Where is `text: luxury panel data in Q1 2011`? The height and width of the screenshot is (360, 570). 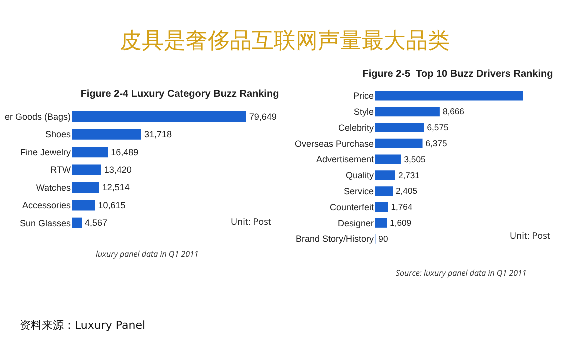 text: luxury panel data in Q1 2011 is located at coordinates (147, 254).